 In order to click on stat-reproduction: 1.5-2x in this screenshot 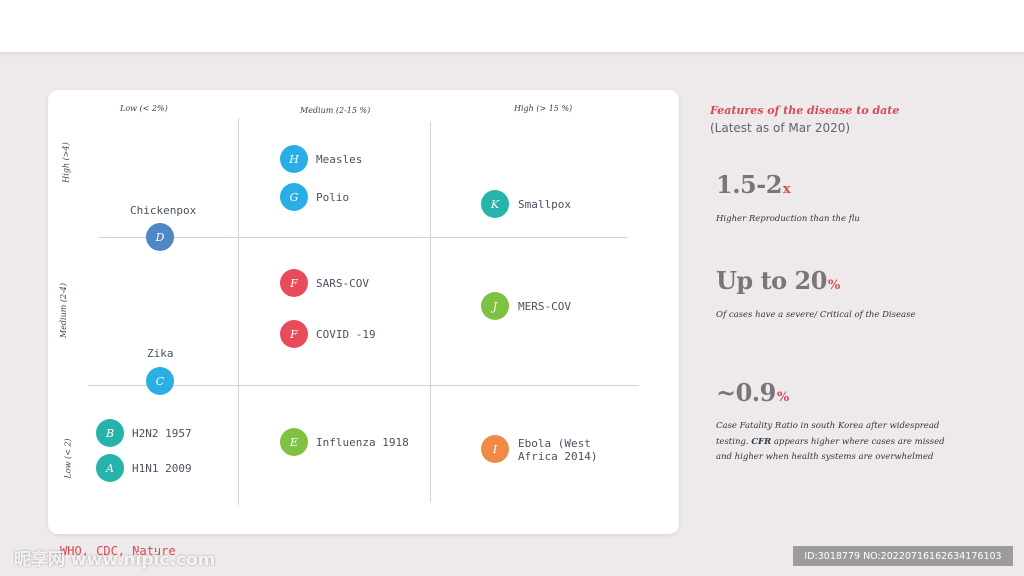, I will do `click(753, 184)`.